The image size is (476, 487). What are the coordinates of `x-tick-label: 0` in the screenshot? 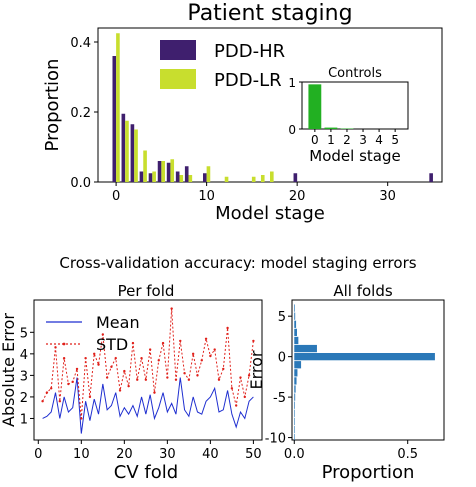 It's located at (116, 196).